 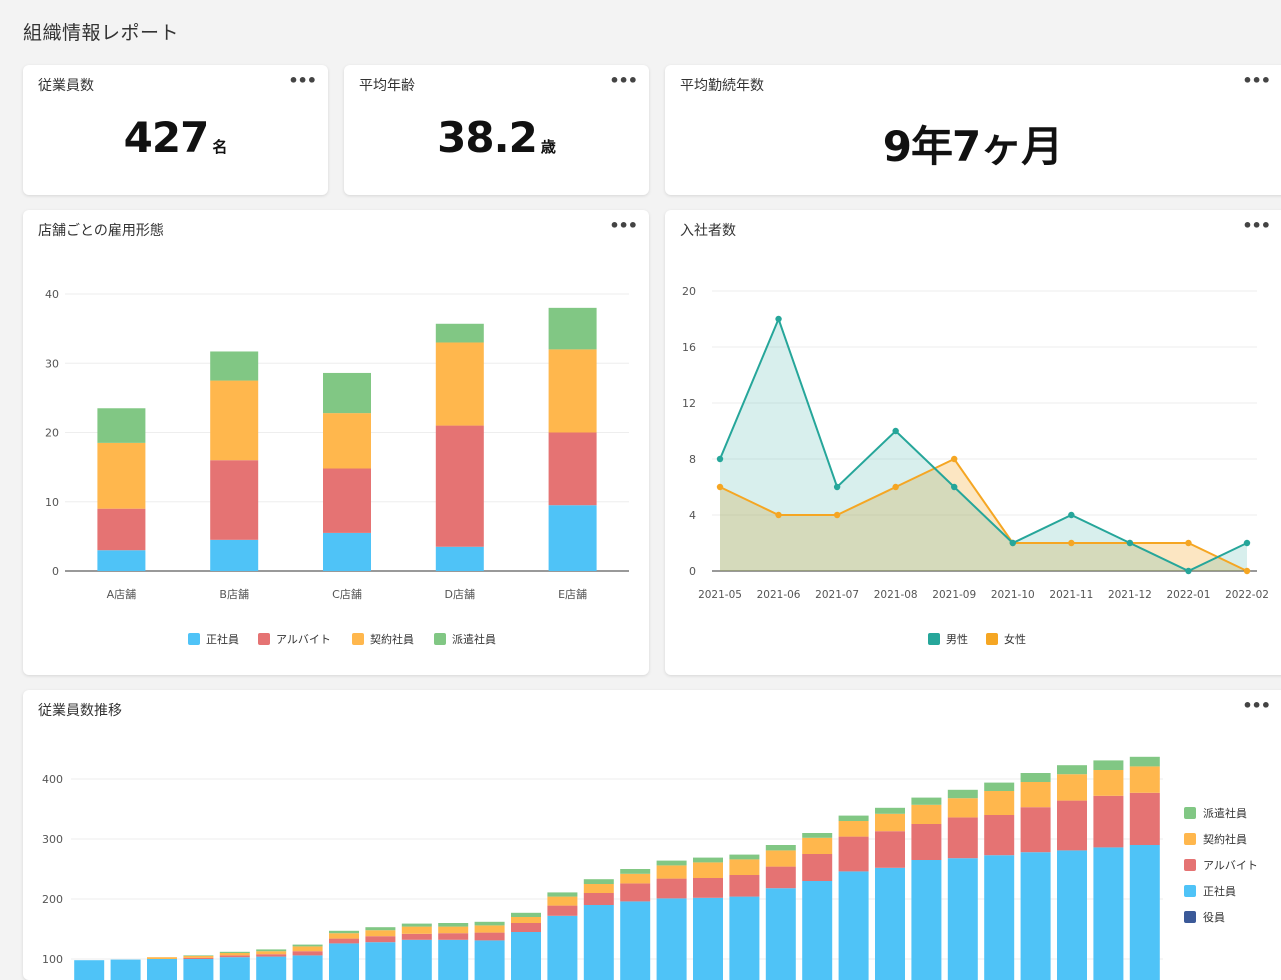 What do you see at coordinates (548, 147) in the screenshot?
I see `kpi-unit: 歳` at bounding box center [548, 147].